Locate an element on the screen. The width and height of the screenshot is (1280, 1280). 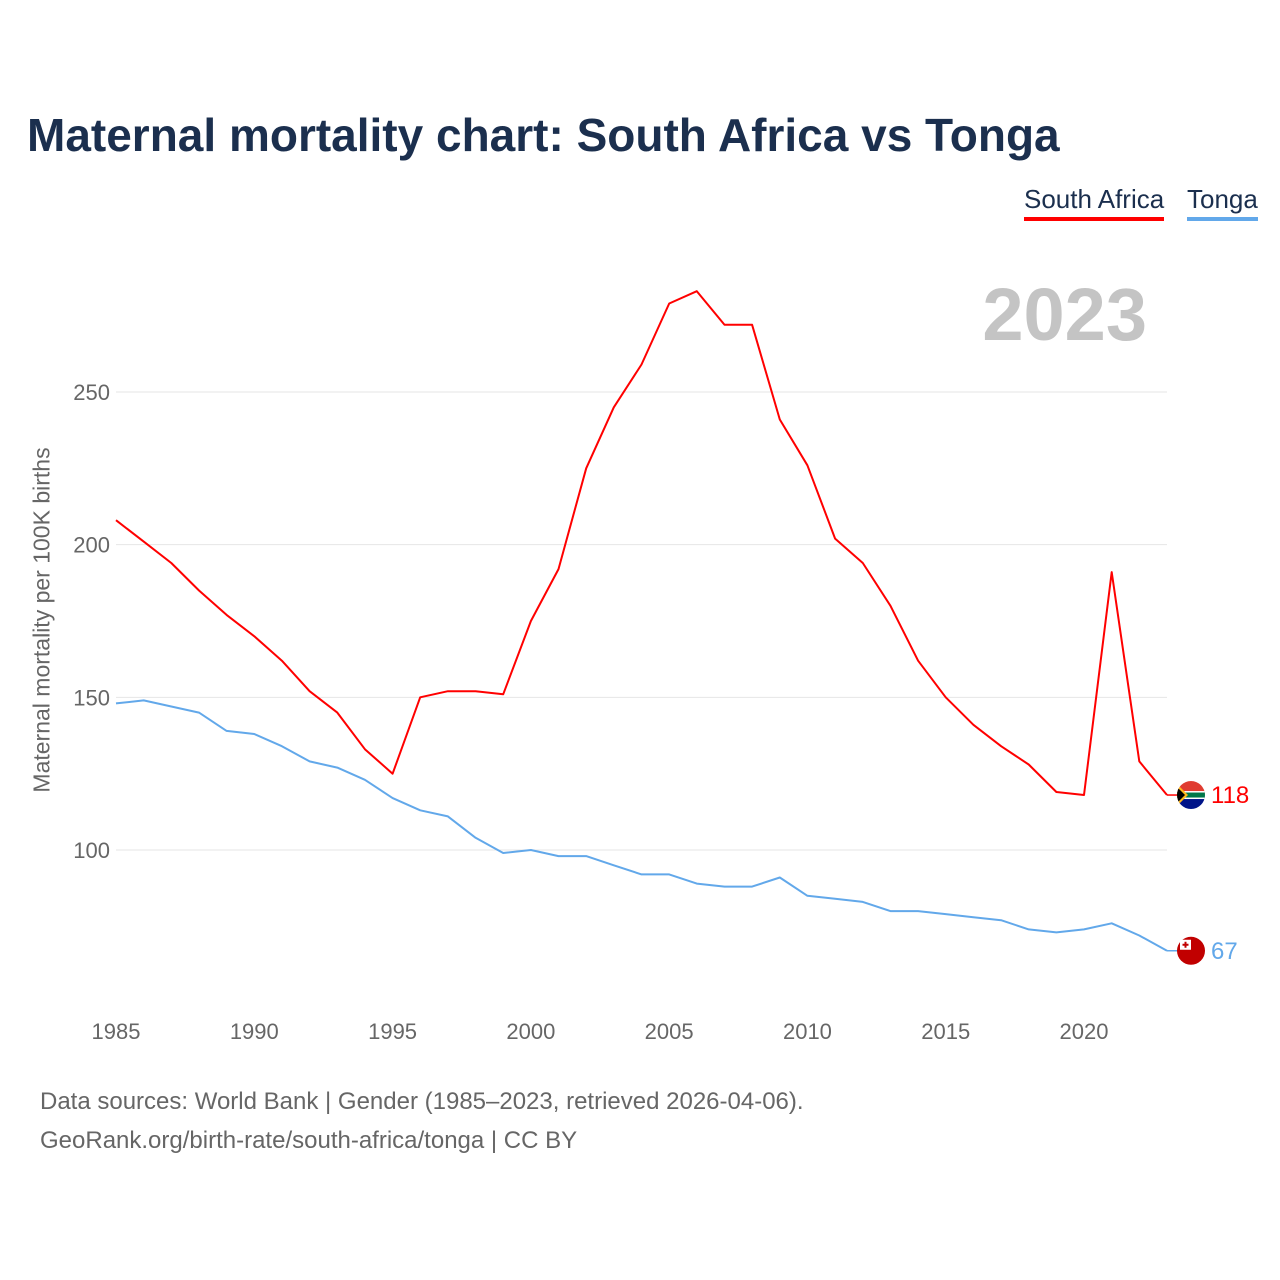
x-tick-label: 1985 is located at coordinates (116, 1031).